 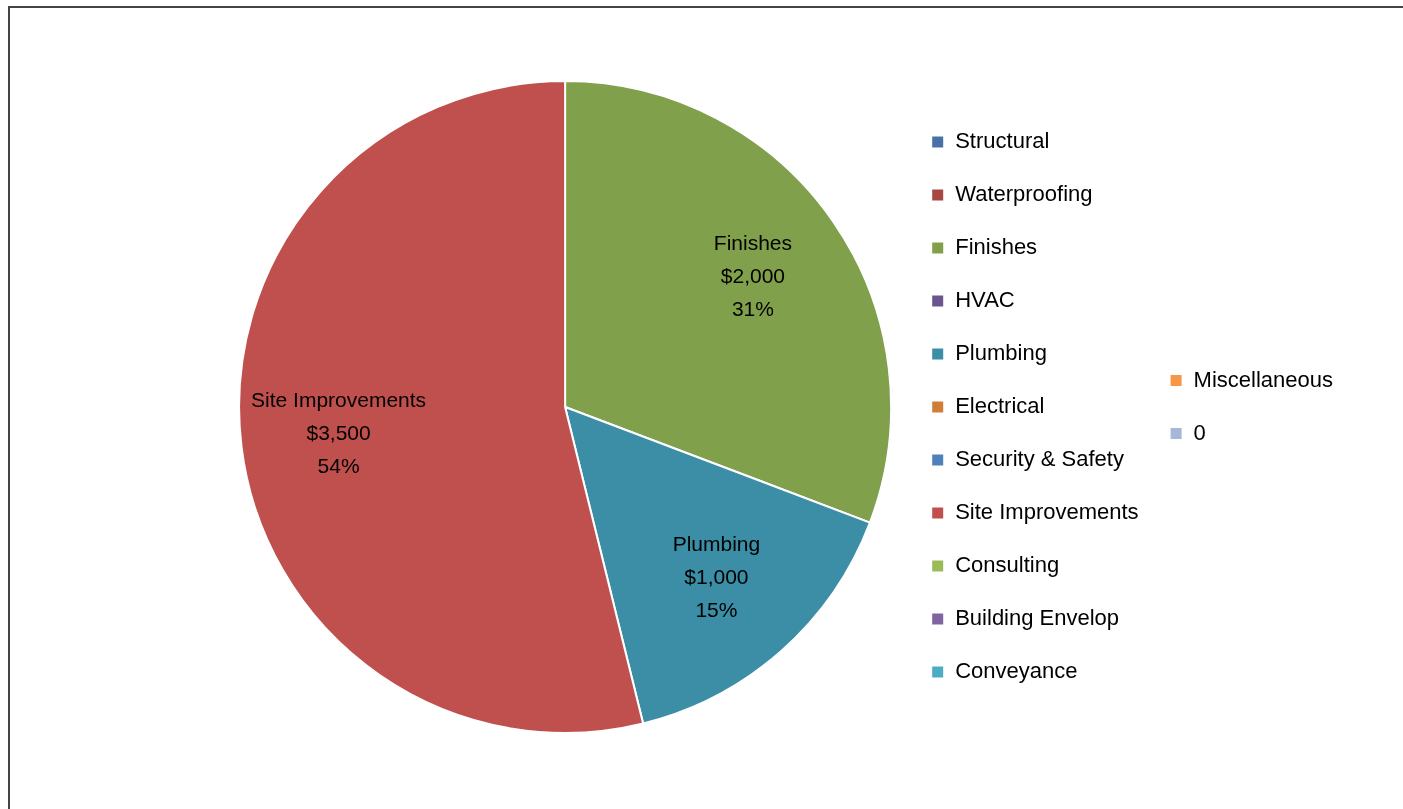 I want to click on legend-label: Miscellaneous, so click(x=1263, y=379).